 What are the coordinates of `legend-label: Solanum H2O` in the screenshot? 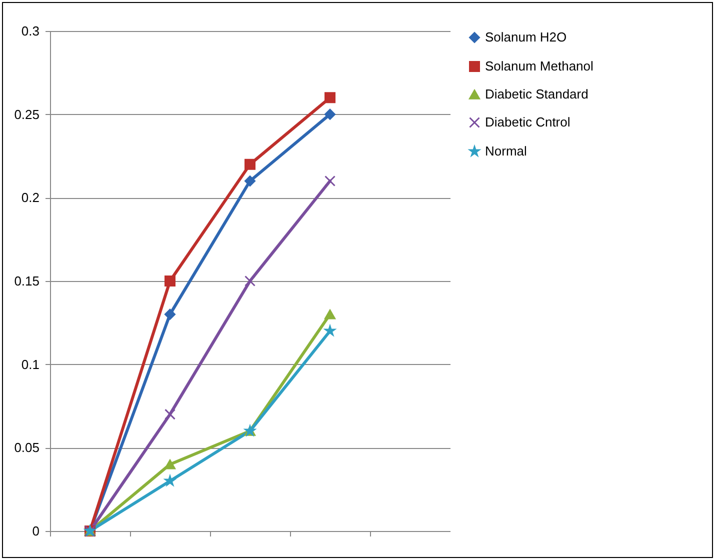 It's located at (526, 37).